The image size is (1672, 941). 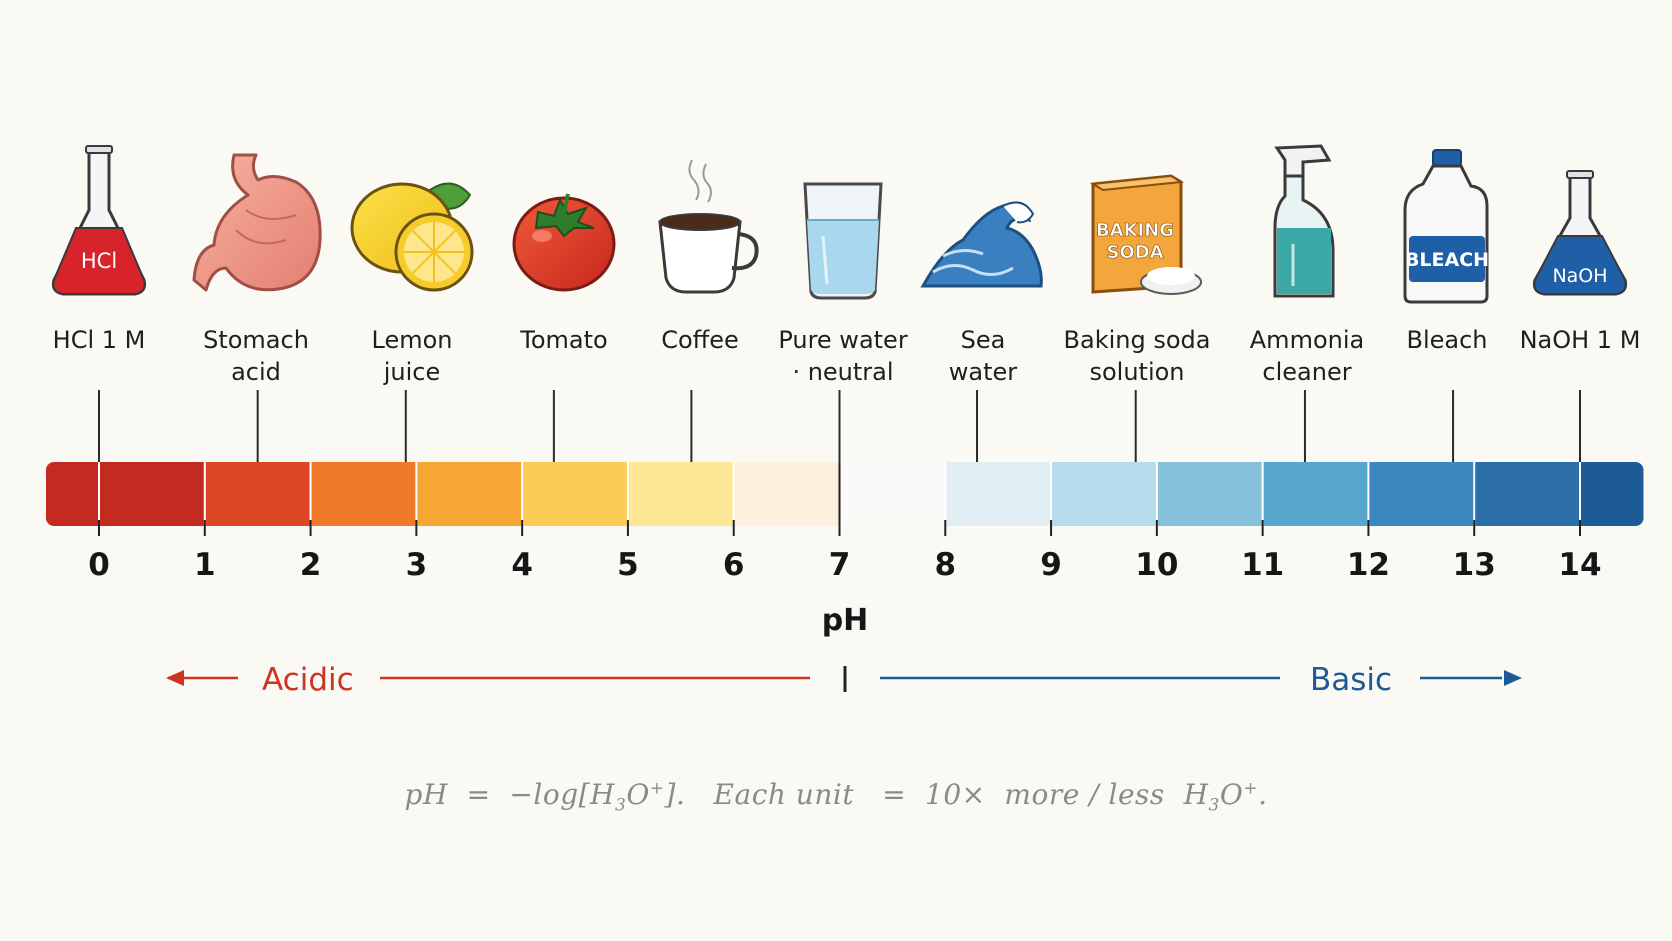 What do you see at coordinates (1263, 794) in the screenshot?
I see `formula-end: .` at bounding box center [1263, 794].